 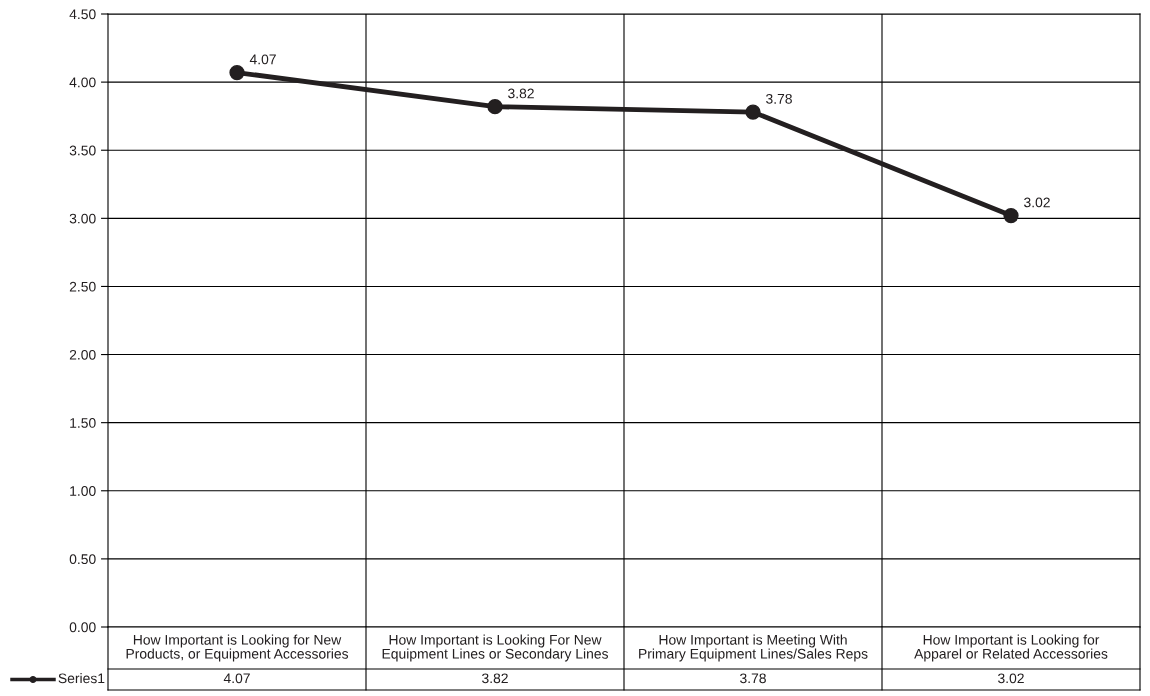 I want to click on text: 3.00, so click(x=82, y=218).